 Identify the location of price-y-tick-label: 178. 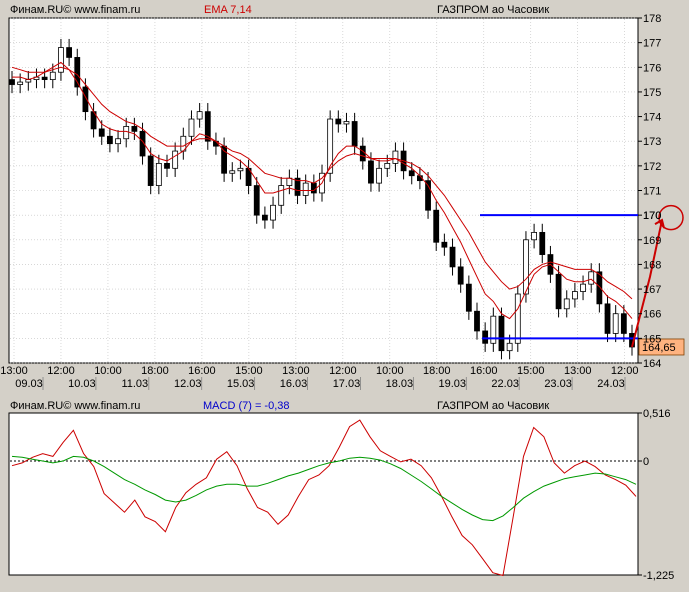
(652, 19).